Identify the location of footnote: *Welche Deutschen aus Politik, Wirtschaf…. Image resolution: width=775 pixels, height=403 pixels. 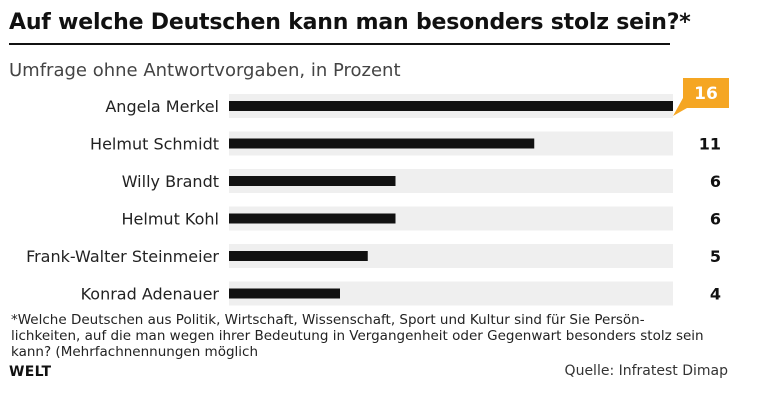
(357, 336).